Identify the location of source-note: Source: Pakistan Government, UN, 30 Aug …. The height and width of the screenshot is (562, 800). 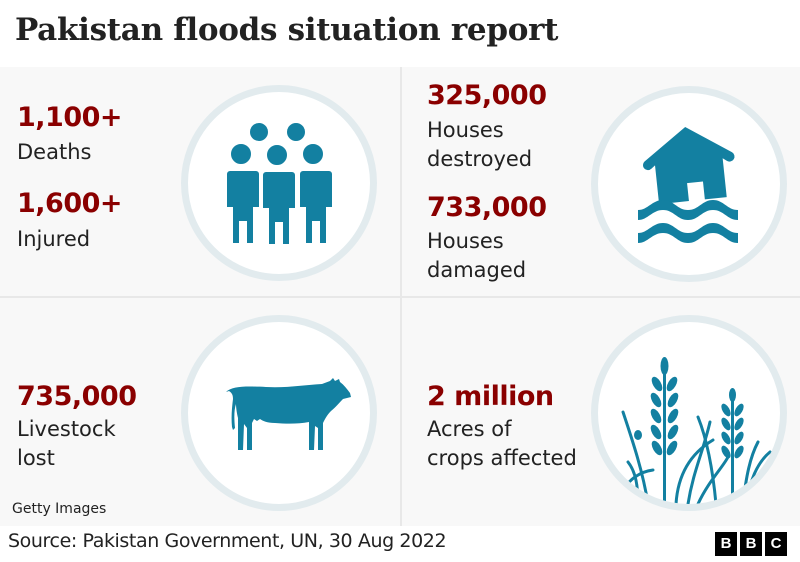
(227, 541).